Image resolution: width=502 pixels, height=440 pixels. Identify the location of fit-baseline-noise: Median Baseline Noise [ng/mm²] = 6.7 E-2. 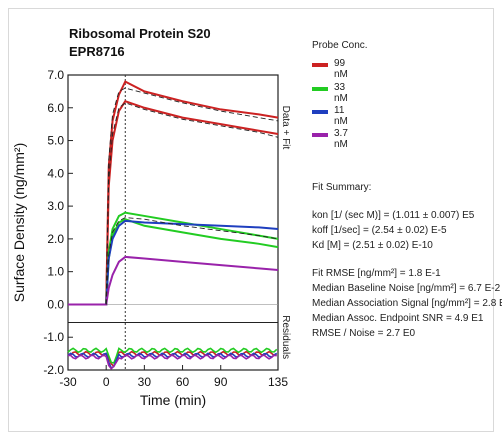
(406, 288).